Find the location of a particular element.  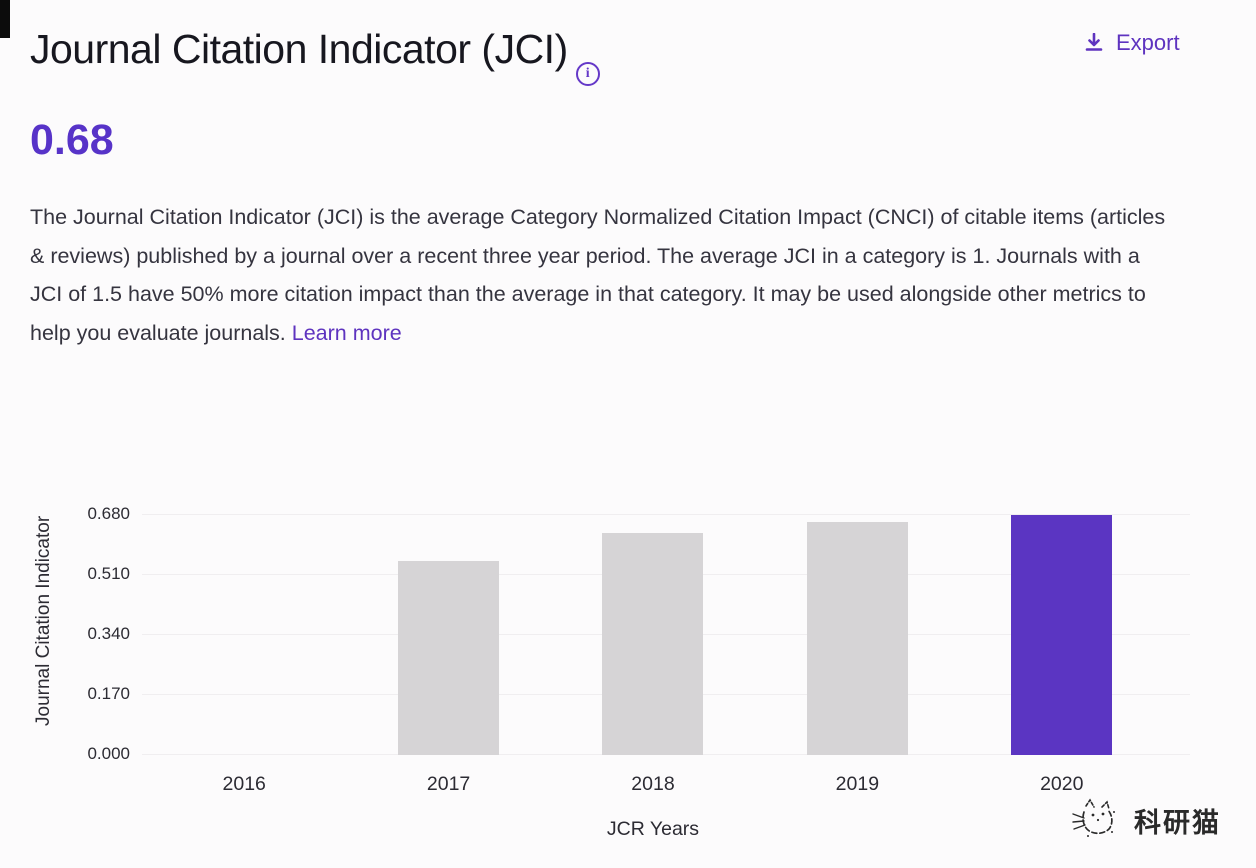

x-tick-2019: 2019 is located at coordinates (857, 784).